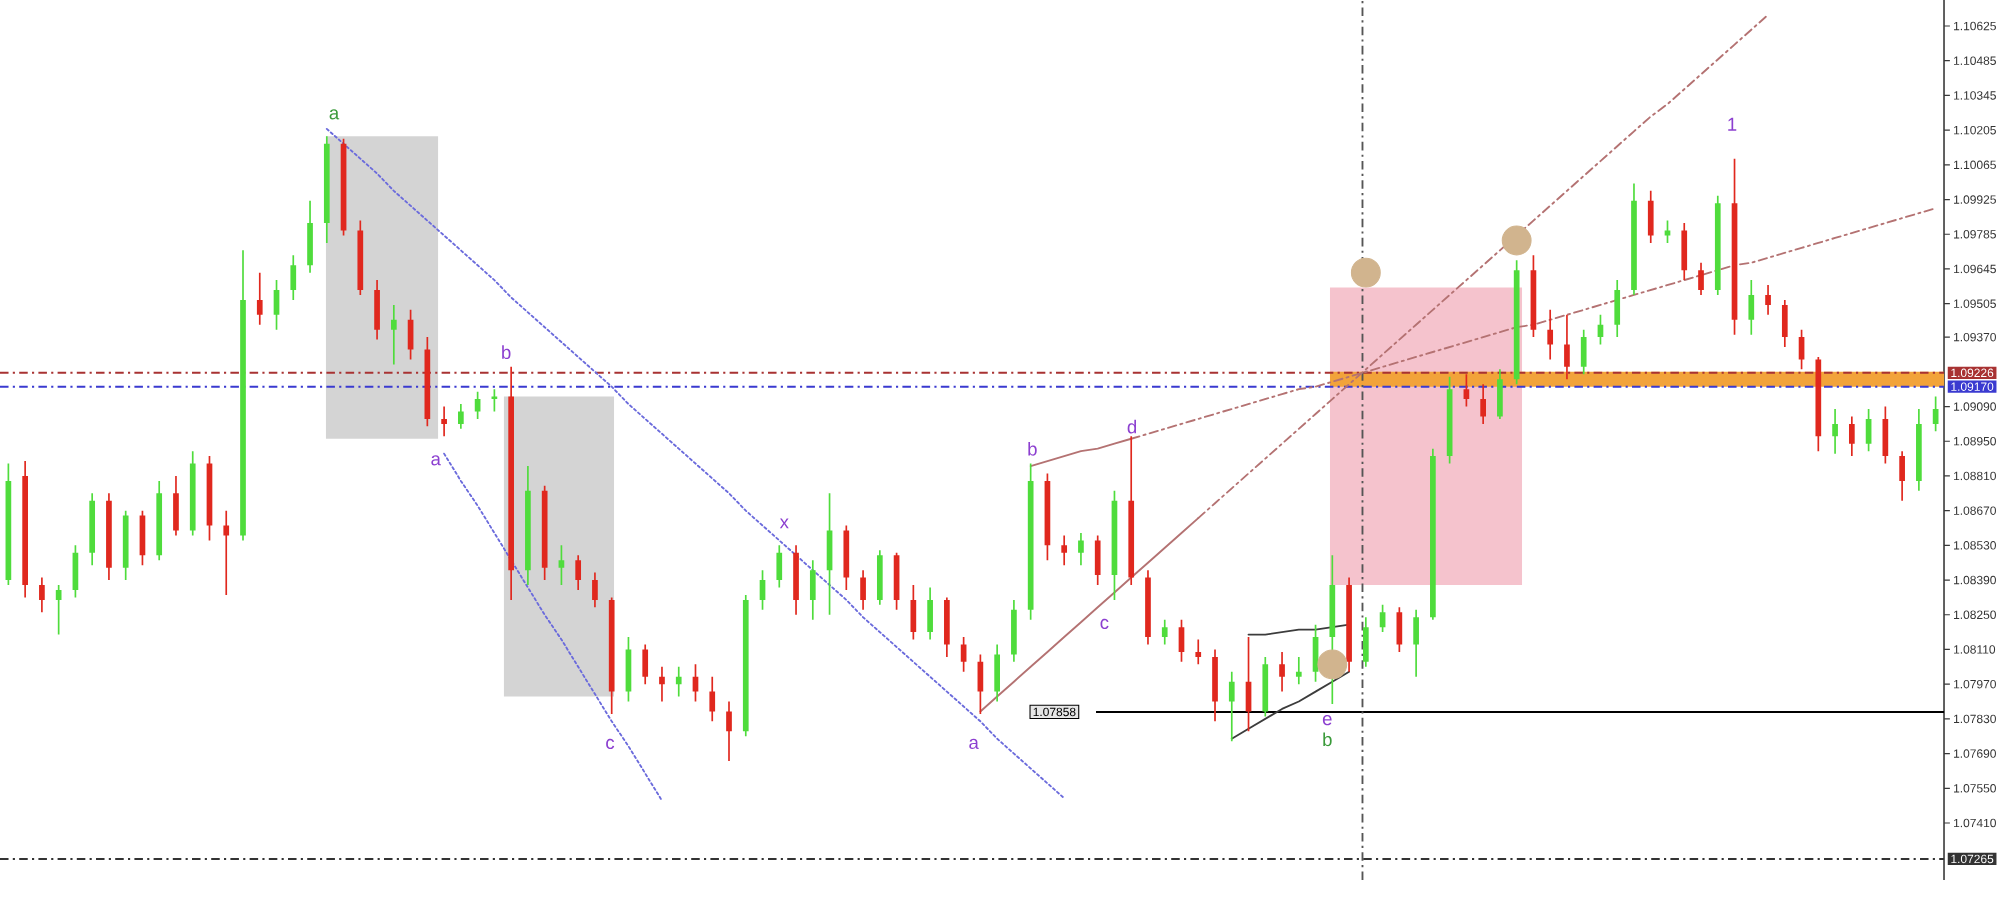 This screenshot has height=900, width=2000. I want to click on annotation: e, so click(1327, 720).